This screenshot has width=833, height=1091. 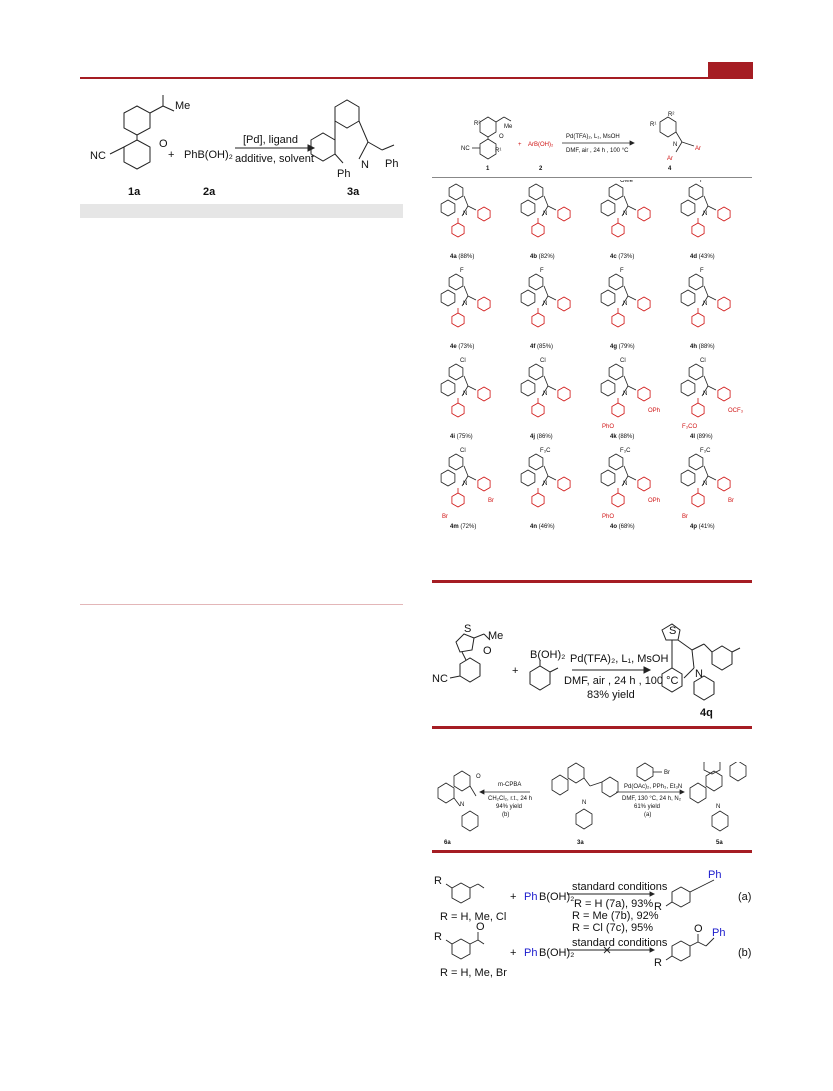 I want to click on row-a-r: R, so click(x=438, y=881).